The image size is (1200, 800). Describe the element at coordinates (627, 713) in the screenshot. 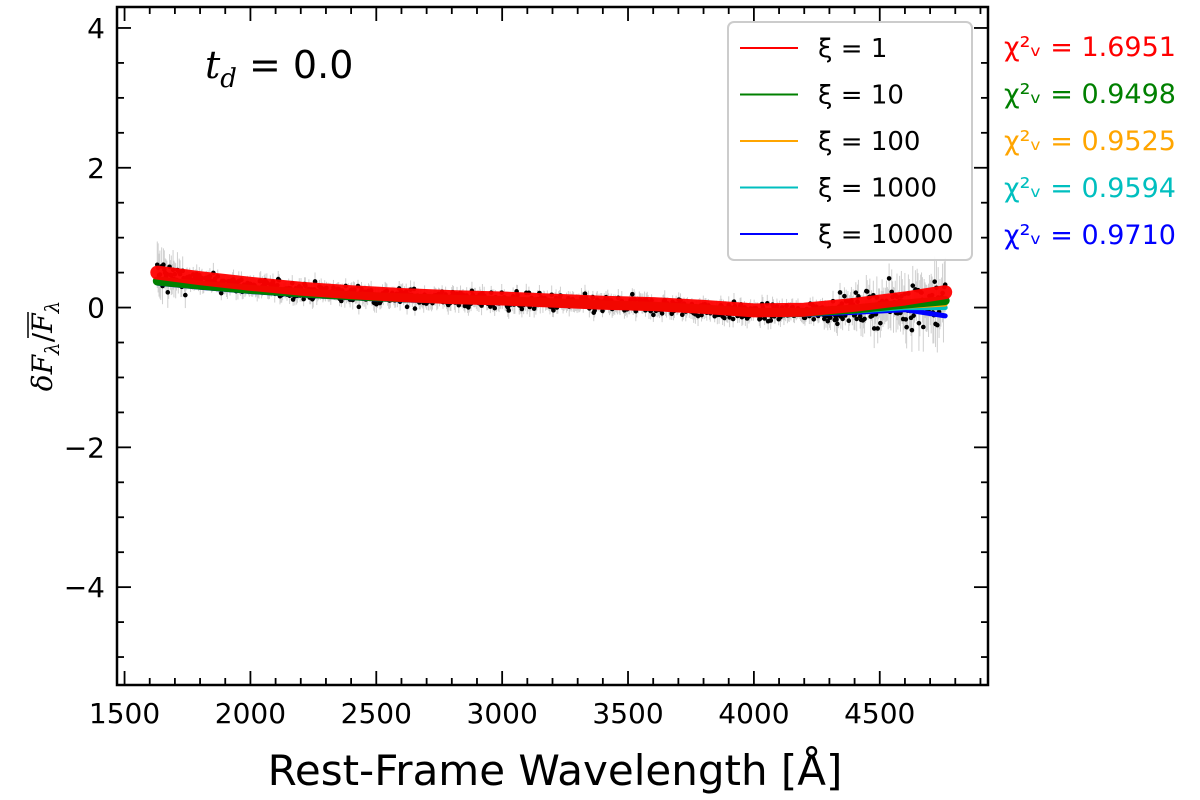

I see `x-tick-label: 3500` at that location.